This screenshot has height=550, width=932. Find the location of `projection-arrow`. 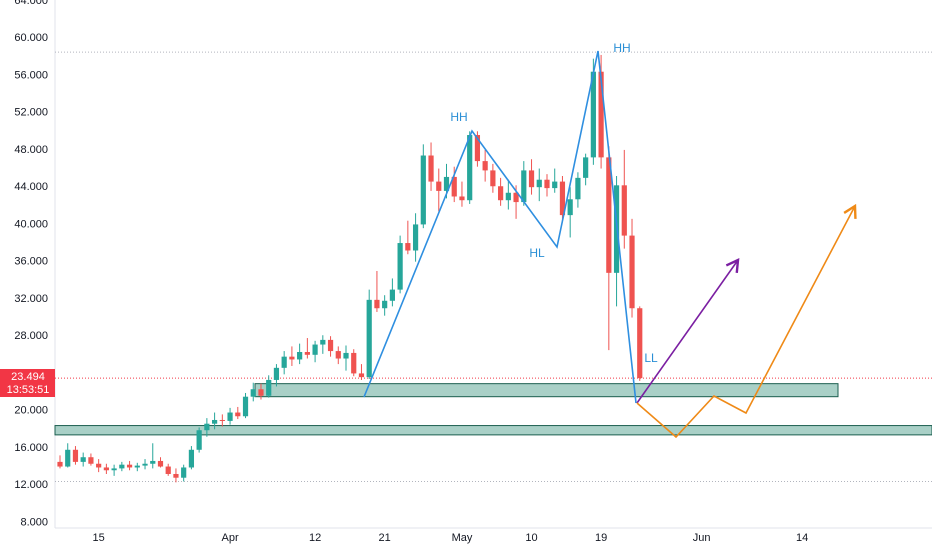

projection-arrow is located at coordinates (688, 331).